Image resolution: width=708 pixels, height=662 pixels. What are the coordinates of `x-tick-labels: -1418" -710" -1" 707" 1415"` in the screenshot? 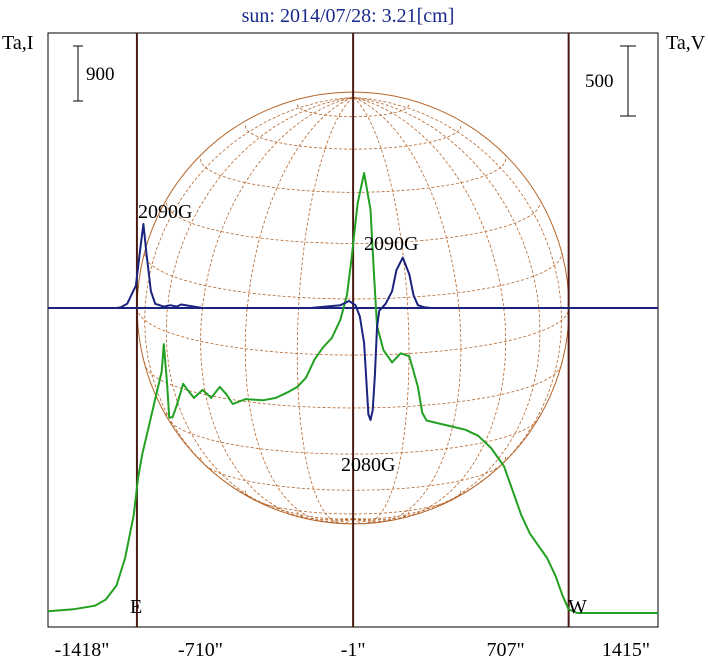 It's located at (353, 650).